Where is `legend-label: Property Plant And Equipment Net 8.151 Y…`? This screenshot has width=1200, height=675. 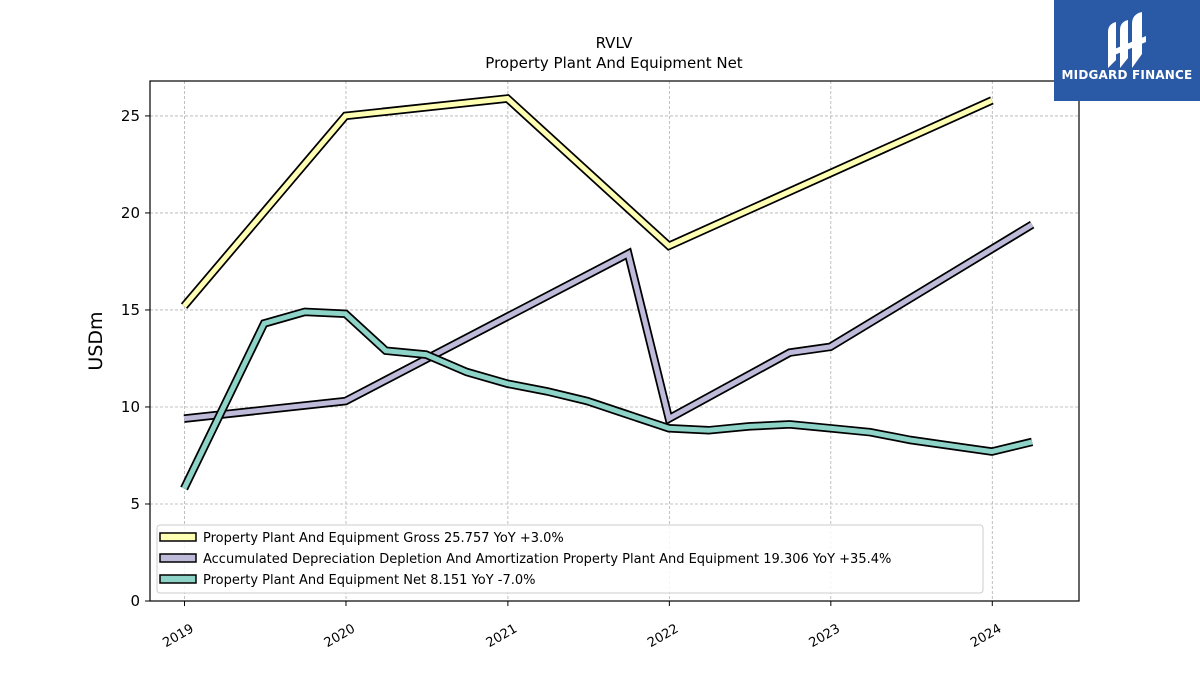
legend-label: Property Plant And Equipment Net 8.151 Y… is located at coordinates (369, 580).